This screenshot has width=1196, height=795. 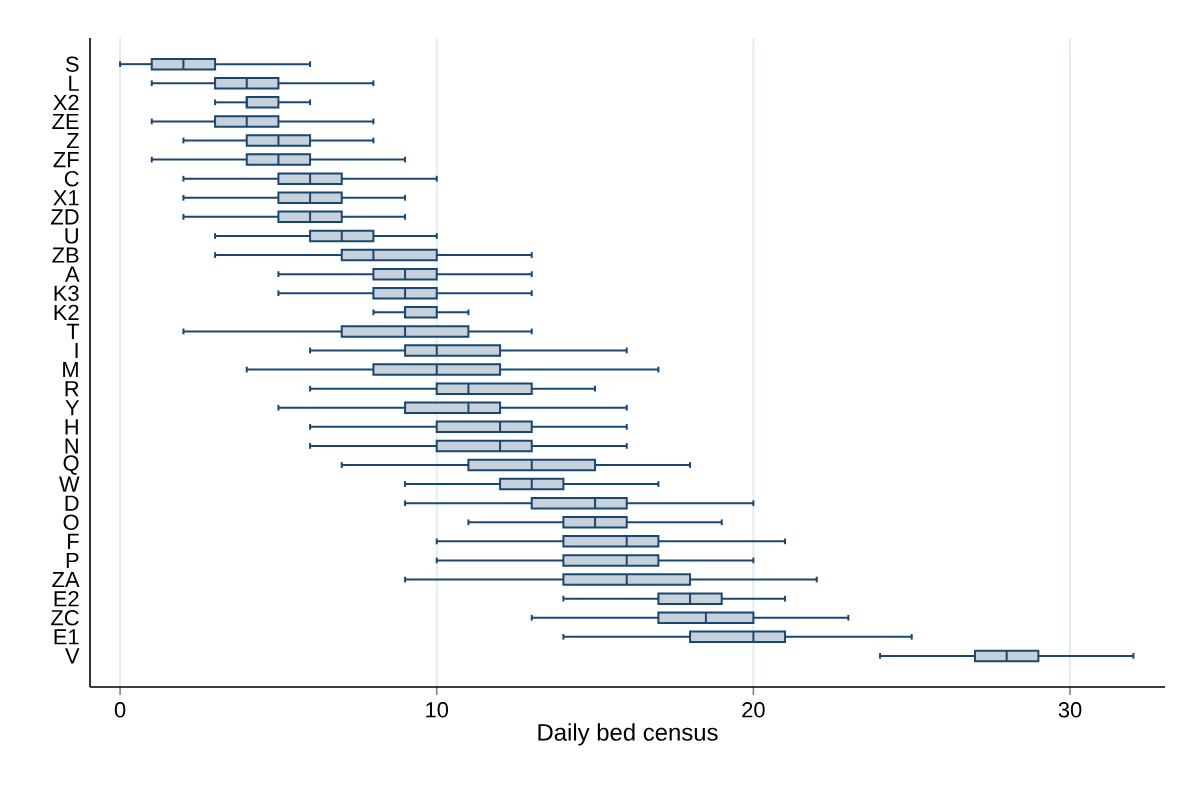 What do you see at coordinates (69, 484) in the screenshot?
I see `y-tick-label: W` at bounding box center [69, 484].